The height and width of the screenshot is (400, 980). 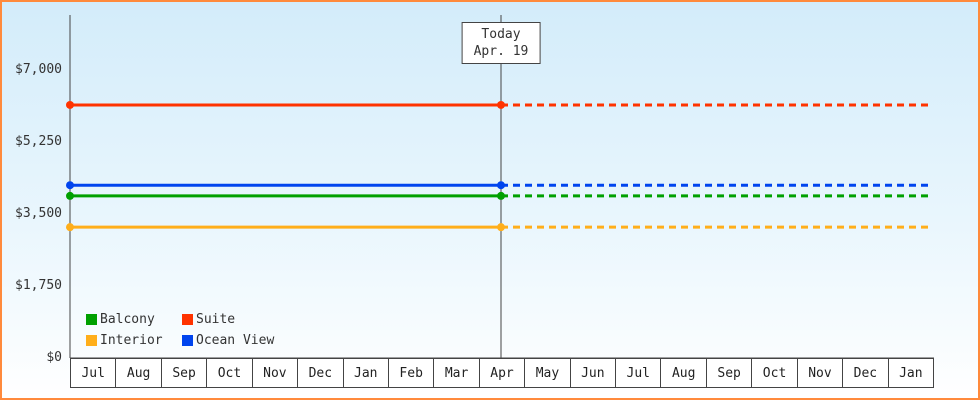 I want to click on legend-item-balcony: Balcony, so click(x=134, y=319).